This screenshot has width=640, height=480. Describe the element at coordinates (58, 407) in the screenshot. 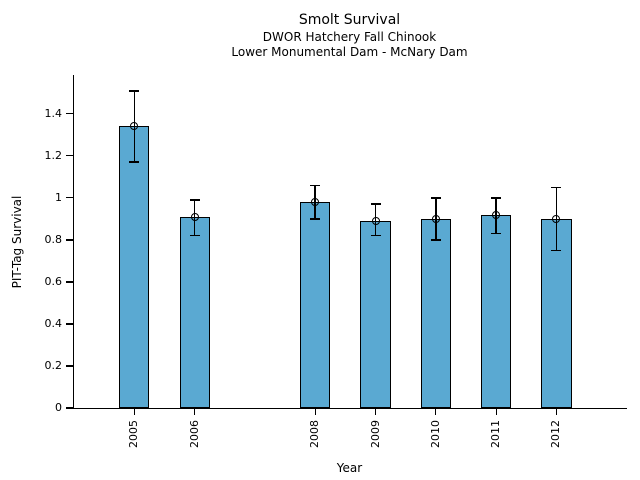

I see `y-axis-tick-label: 0` at that location.